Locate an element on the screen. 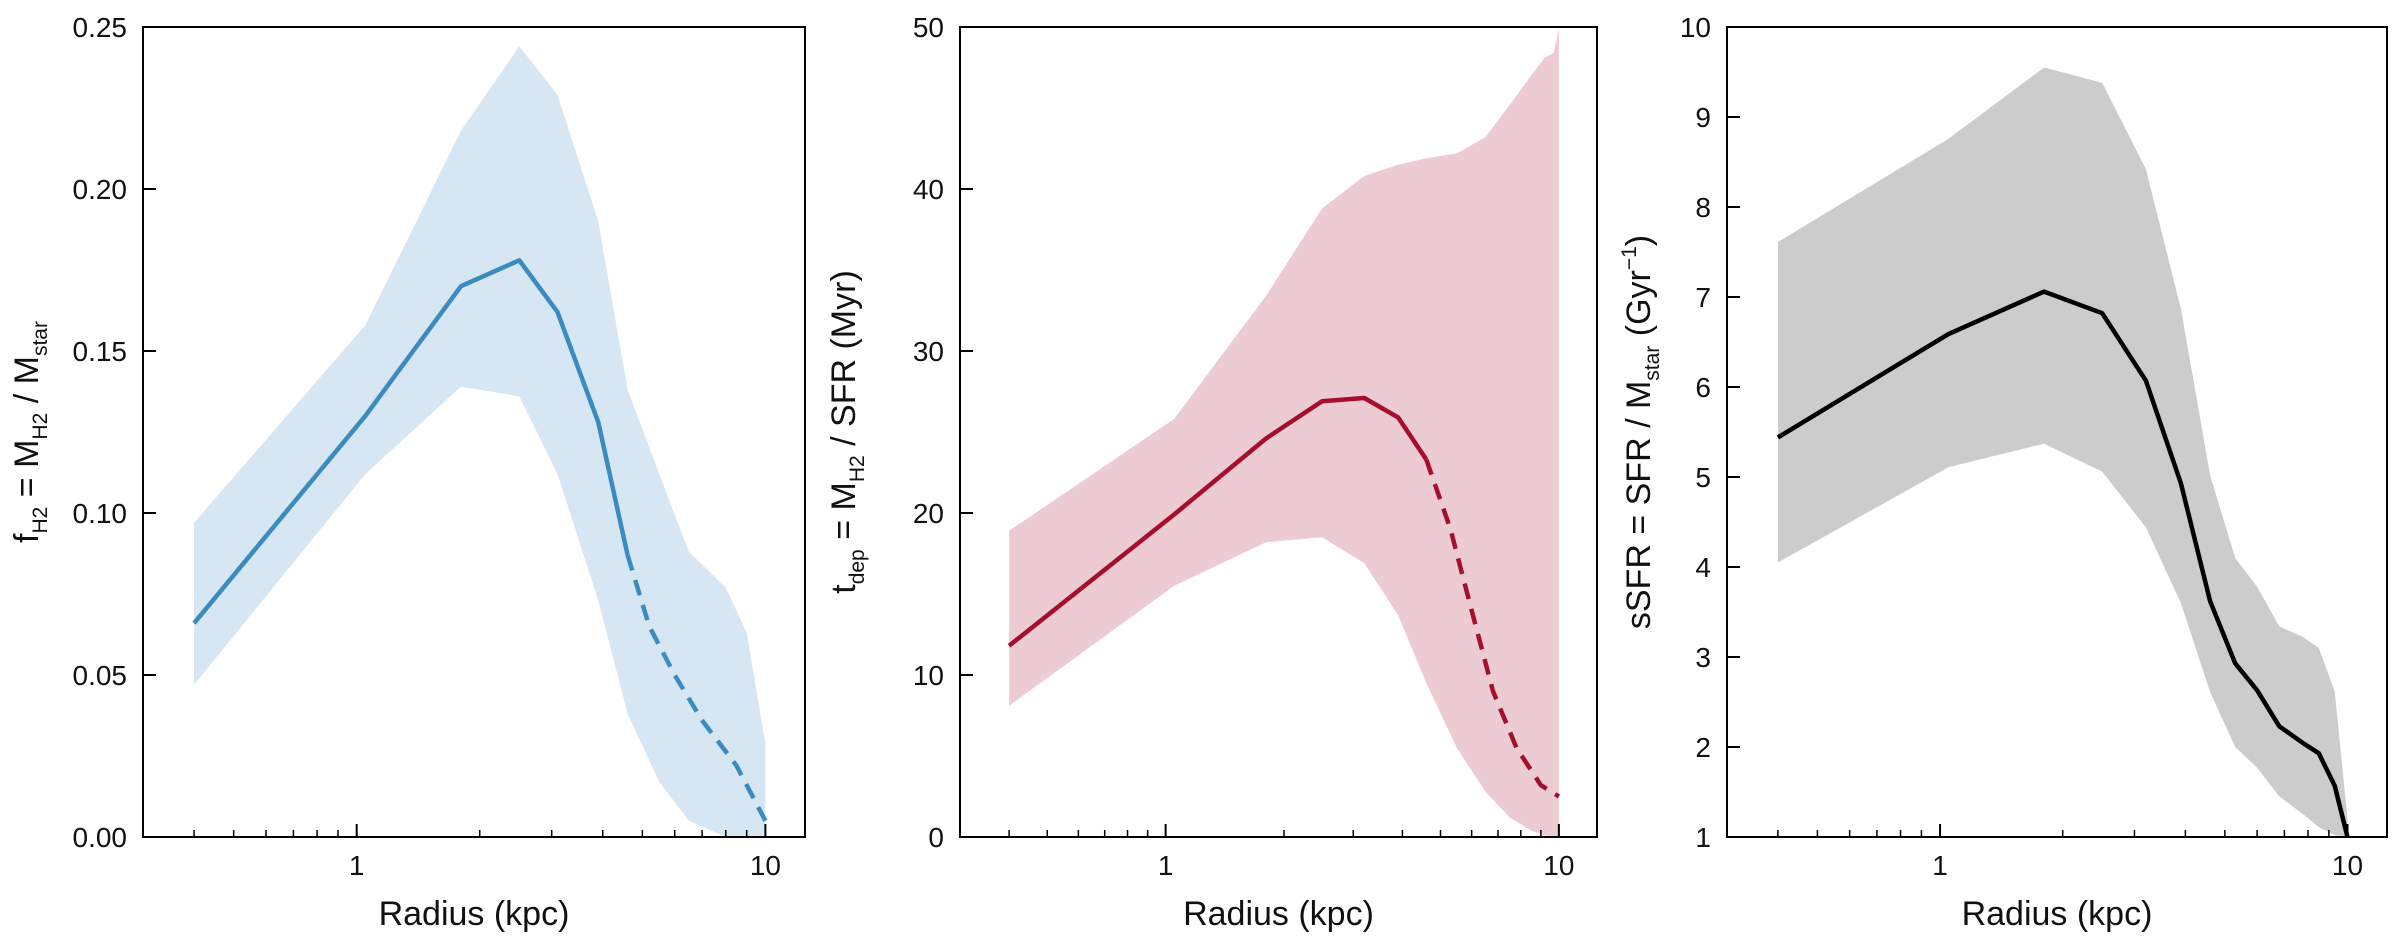 The height and width of the screenshot is (940, 2400). y-tick-label: 8 is located at coordinates (1703, 207).